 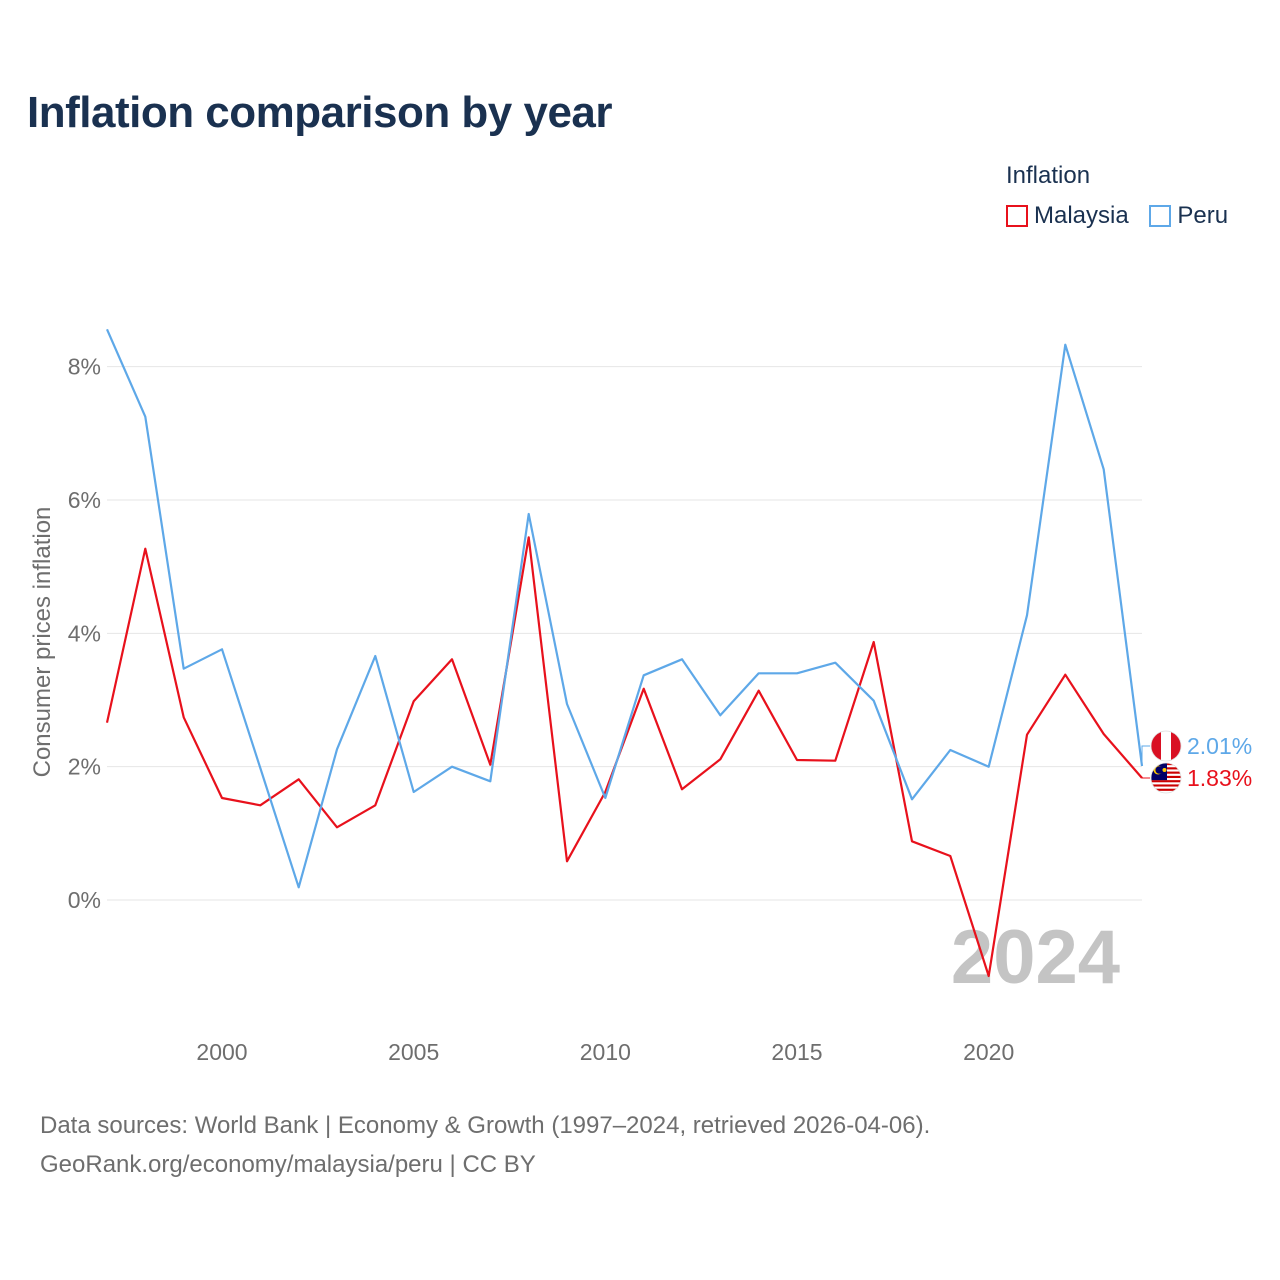 I want to click on malaysia-flag-icon, so click(x=1166, y=778).